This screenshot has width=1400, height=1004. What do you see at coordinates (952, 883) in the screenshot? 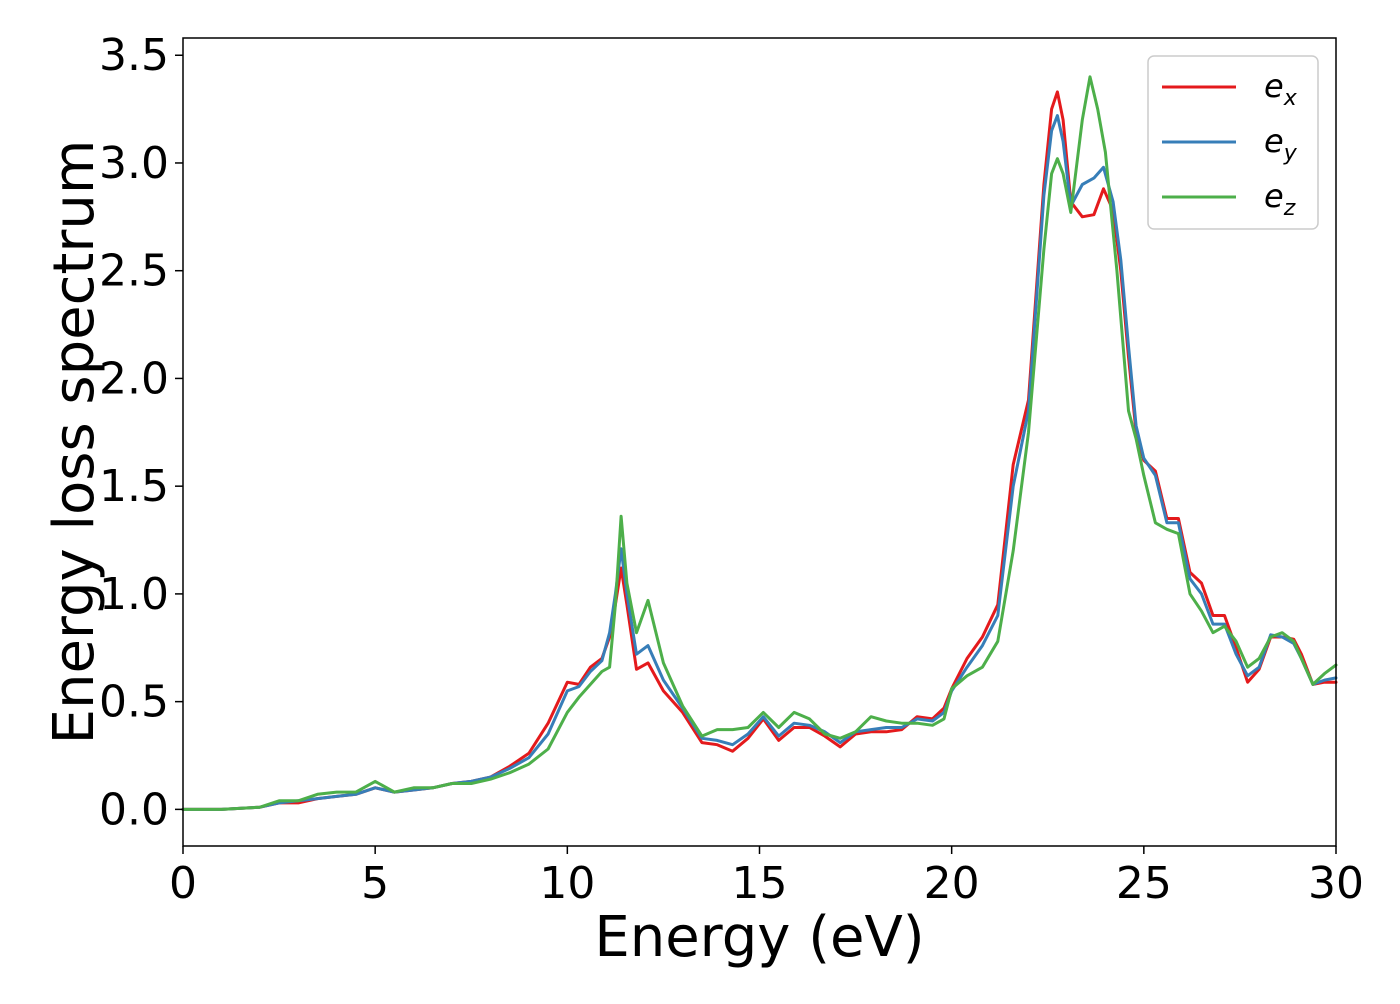
I see `x-tick-label: 20` at bounding box center [952, 883].